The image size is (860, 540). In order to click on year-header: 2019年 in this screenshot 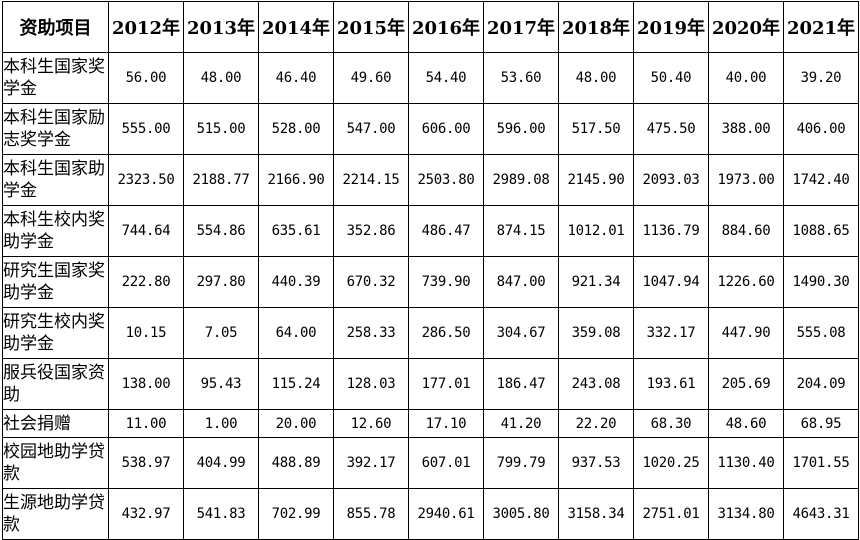, I will do `click(671, 27)`.